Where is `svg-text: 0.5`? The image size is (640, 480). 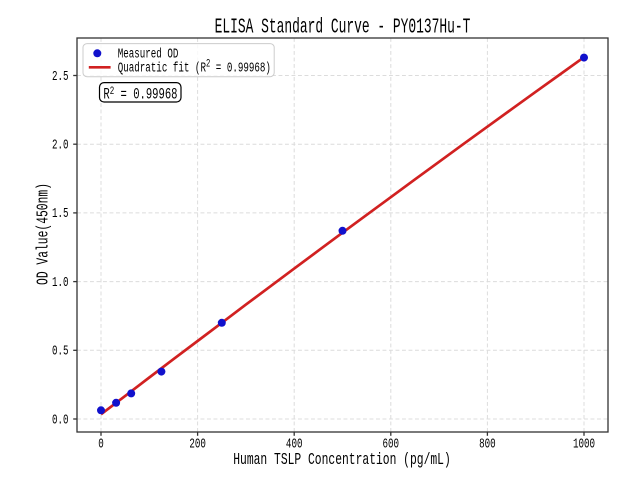
svg-text: 0.5 is located at coordinates (60, 351).